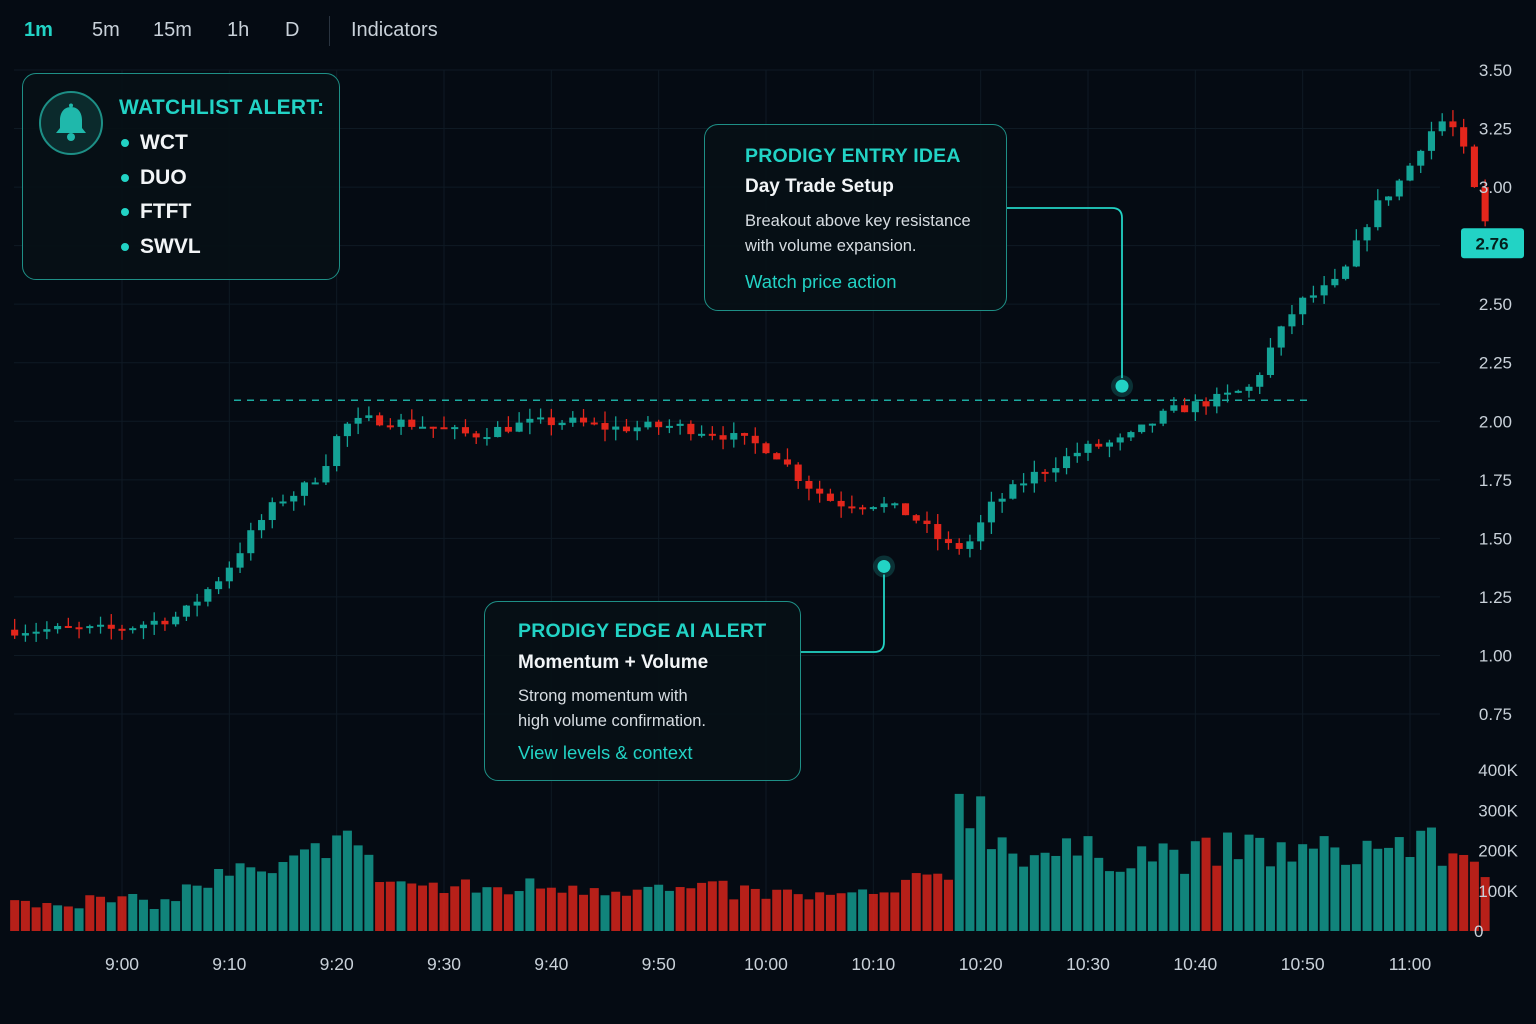  What do you see at coordinates (1065, 293) in the screenshot?
I see `entry-connector-line` at bounding box center [1065, 293].